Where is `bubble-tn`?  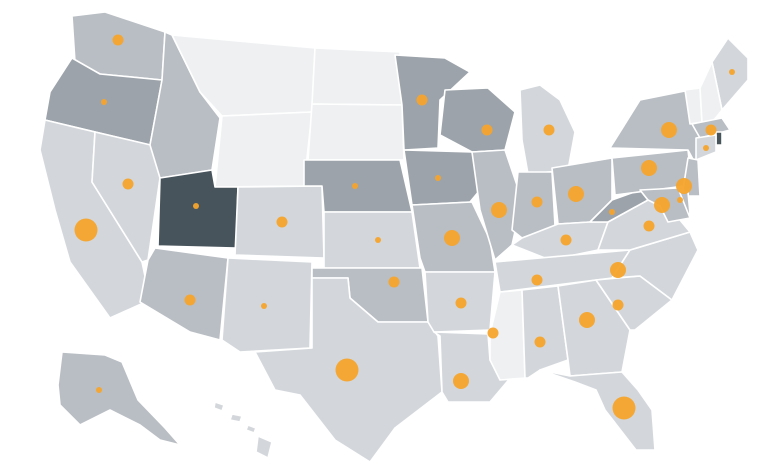 bubble-tn is located at coordinates (537, 280).